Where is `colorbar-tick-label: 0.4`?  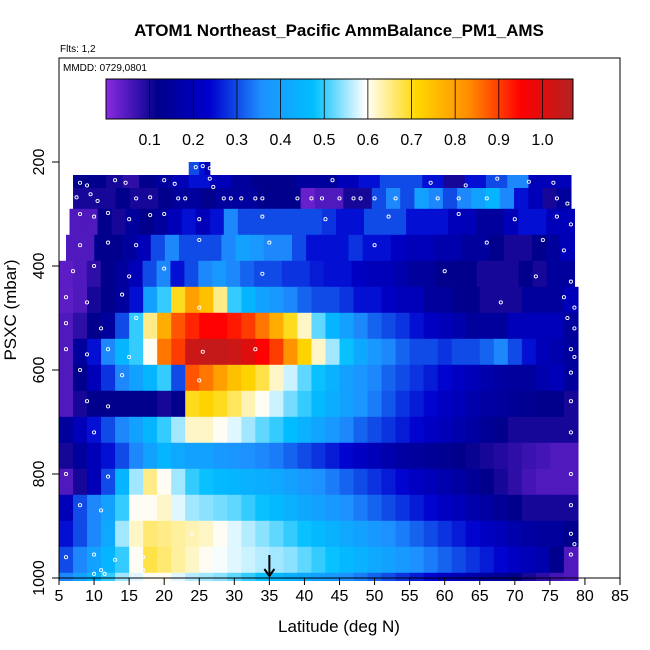
colorbar-tick-label: 0.4 is located at coordinates (280, 140).